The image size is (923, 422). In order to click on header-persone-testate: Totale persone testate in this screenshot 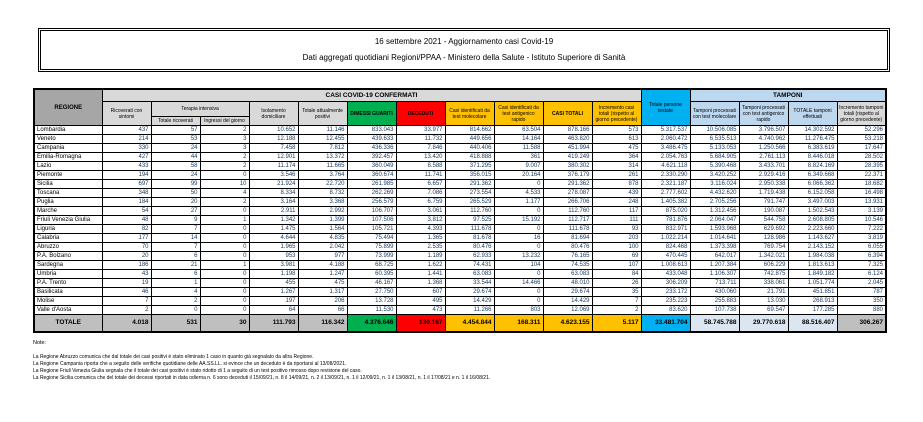, I will do `click(665, 107)`.